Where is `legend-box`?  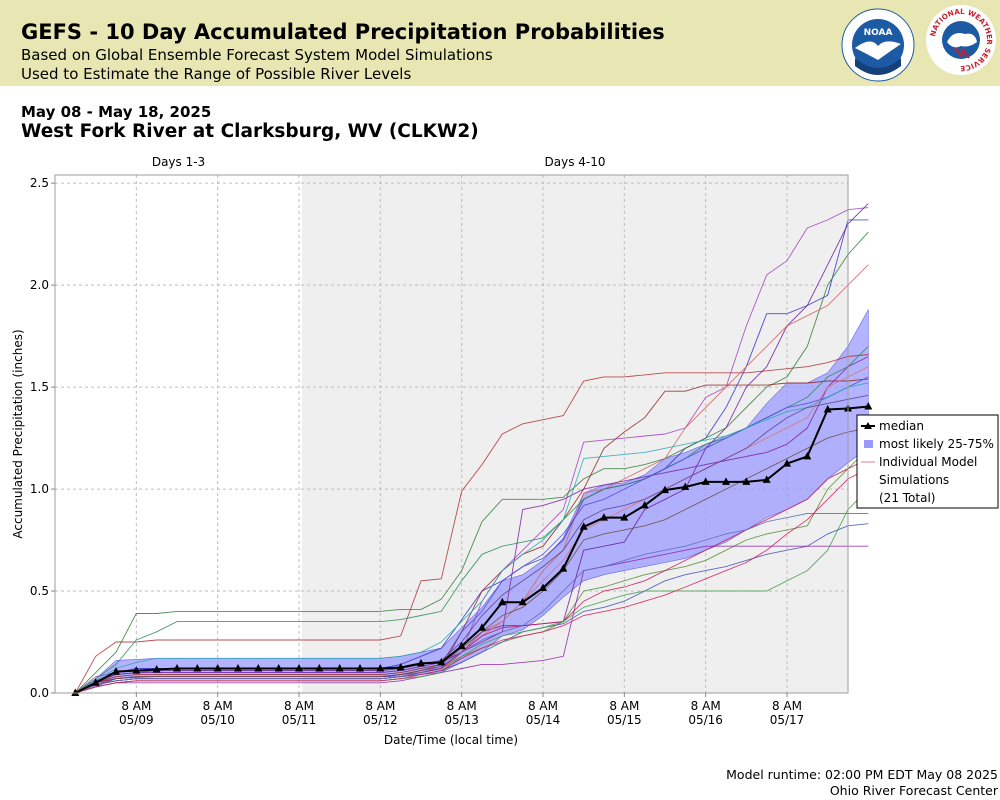
legend-box is located at coordinates (927, 461).